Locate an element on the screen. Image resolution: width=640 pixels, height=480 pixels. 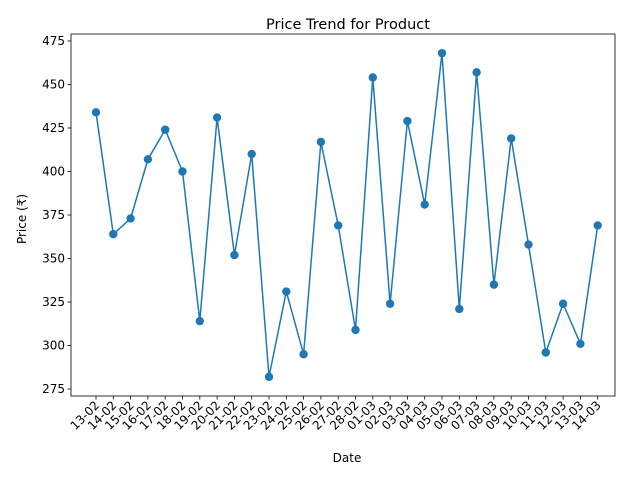
y-tick-label: 375 is located at coordinates (53, 215).